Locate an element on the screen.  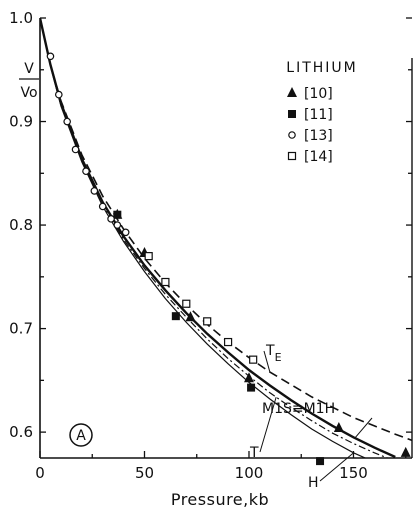
curve-label-t-leader is located at coordinates (268, 424).